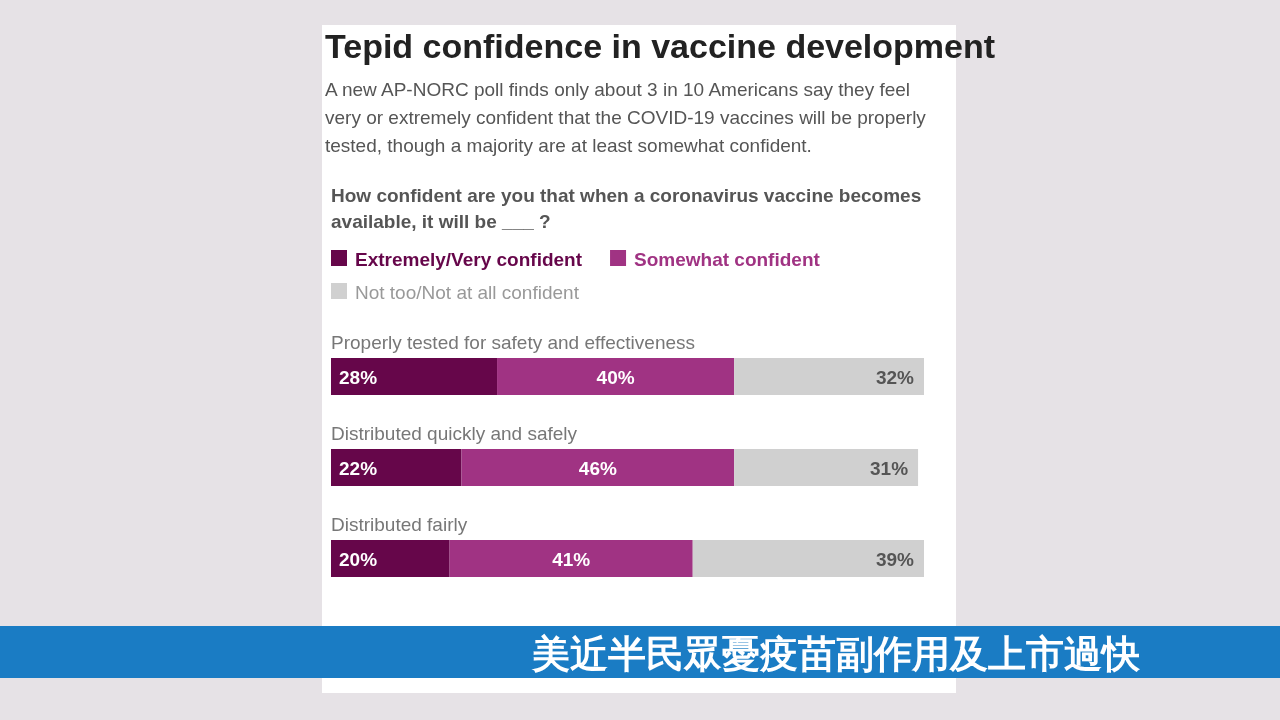  I want to click on legend-label: Somewhat confident, so click(727, 259).